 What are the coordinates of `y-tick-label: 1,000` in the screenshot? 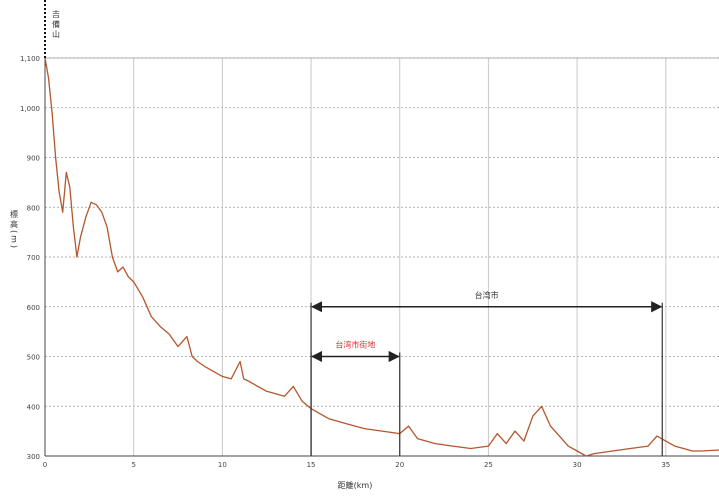 It's located at (30, 109).